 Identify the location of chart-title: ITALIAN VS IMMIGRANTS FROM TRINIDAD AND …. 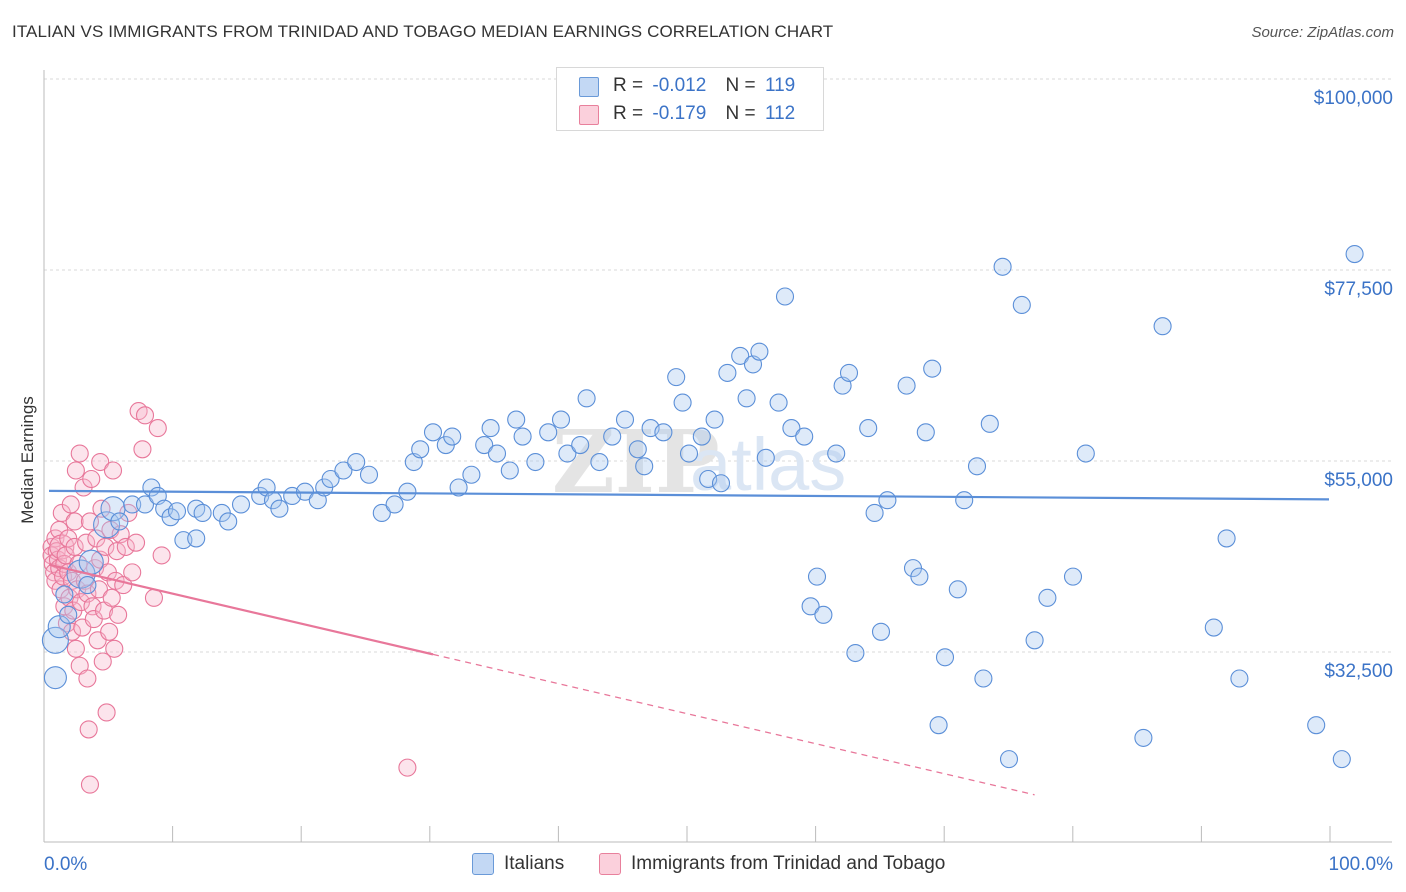
(423, 31).